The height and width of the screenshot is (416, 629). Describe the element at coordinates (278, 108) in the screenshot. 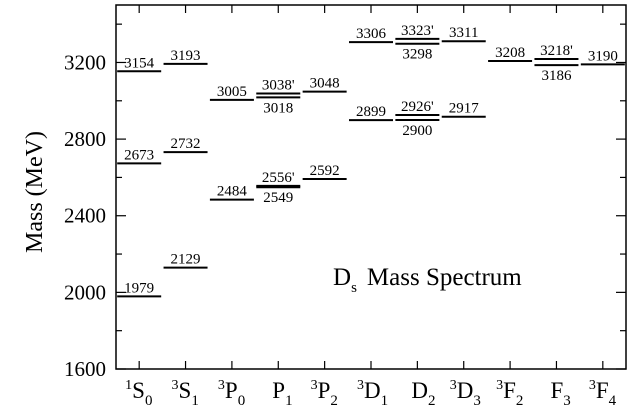

I see `level-label: 3018` at that location.